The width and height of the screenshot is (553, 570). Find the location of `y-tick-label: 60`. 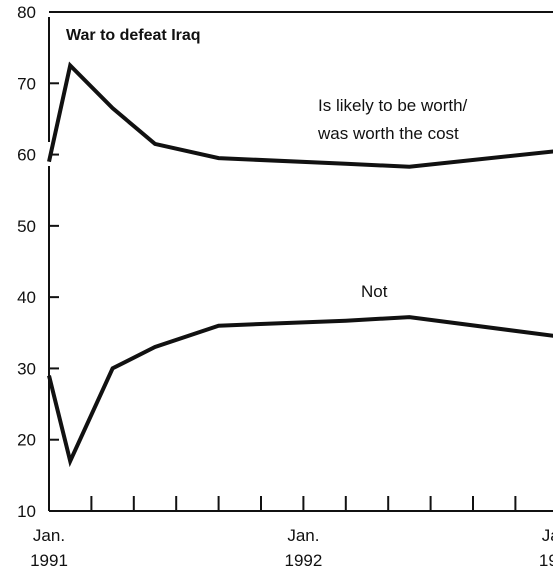

y-tick-label: 60 is located at coordinates (26, 155).